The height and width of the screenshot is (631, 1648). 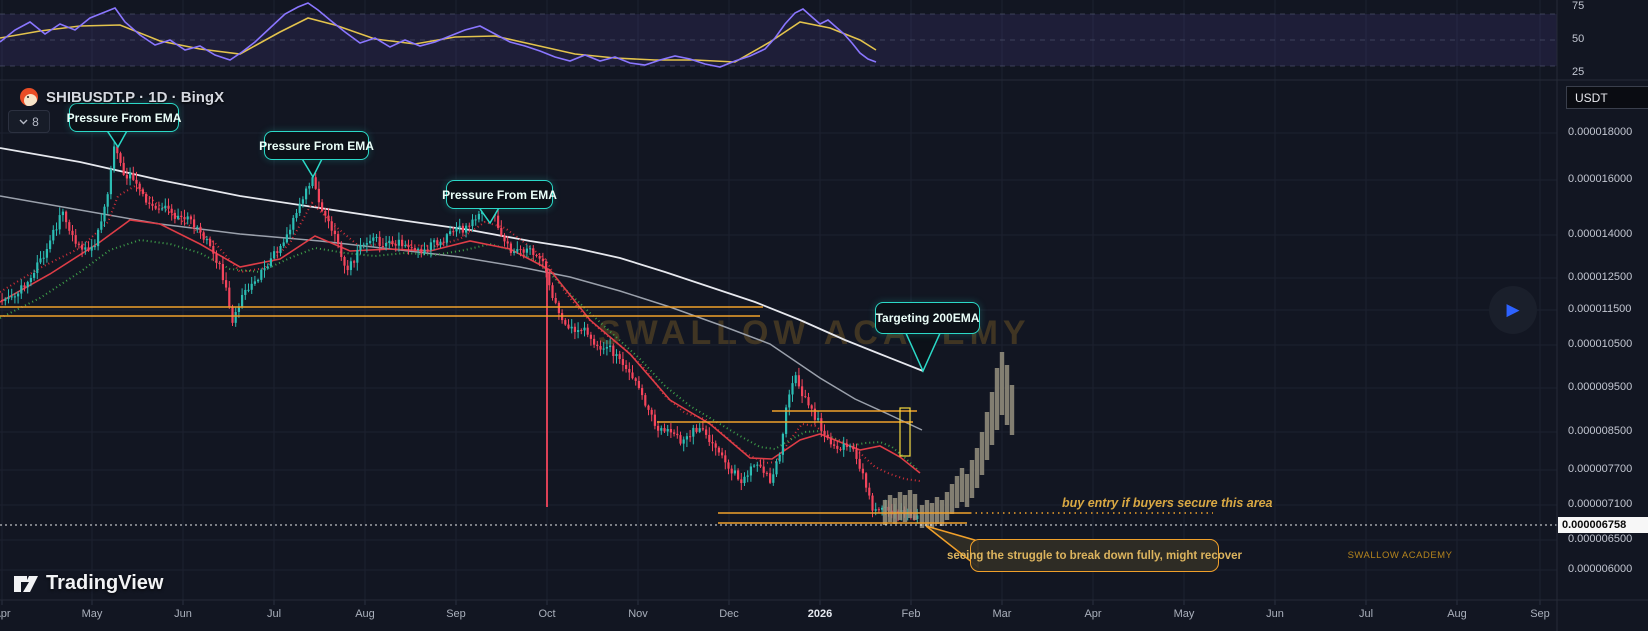 I want to click on tradingview-logo: TradingView, so click(x=87, y=583).